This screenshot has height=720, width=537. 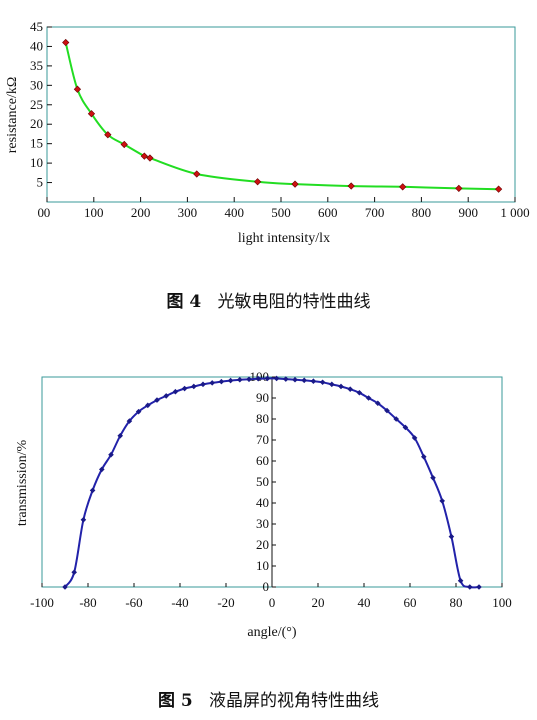 I want to click on chart1-y-axis-label: resistance/kΩ, so click(x=12, y=115).